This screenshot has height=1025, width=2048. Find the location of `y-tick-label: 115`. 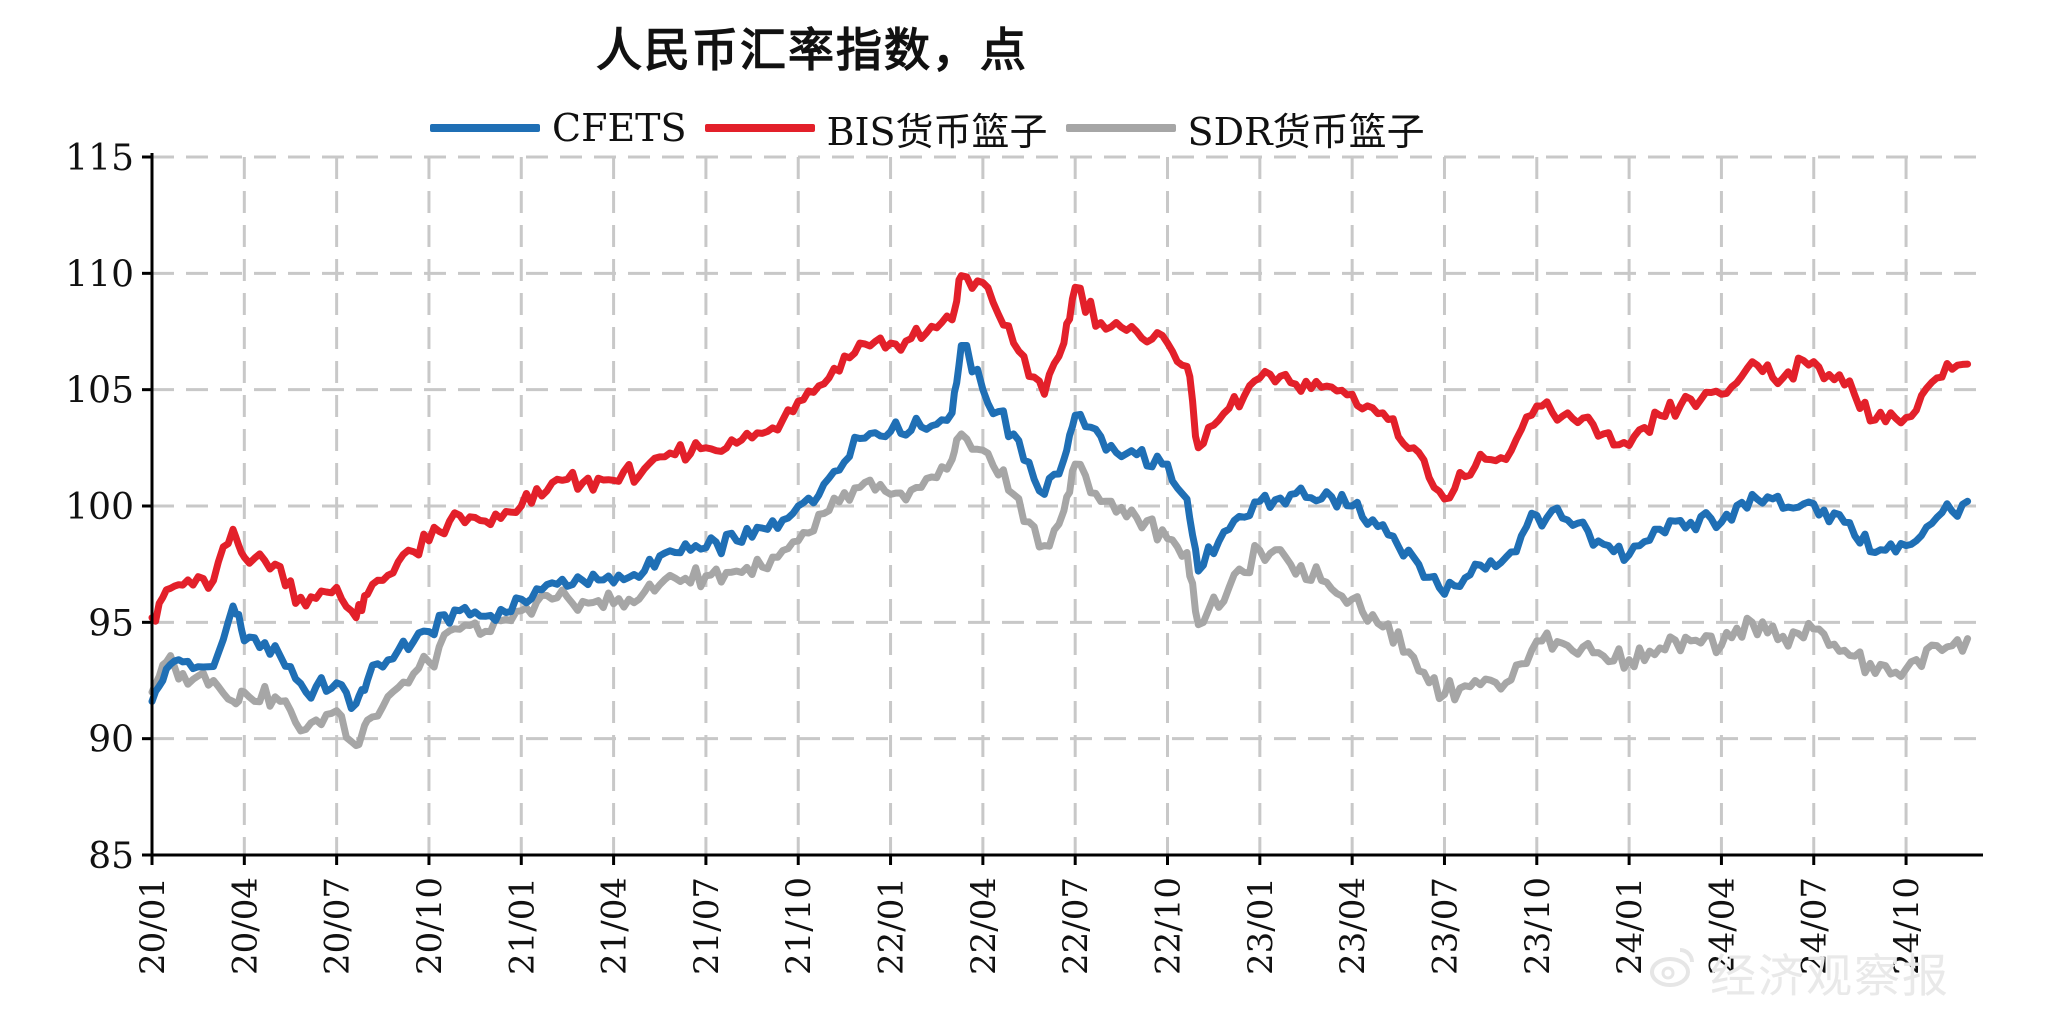

y-tick-label: 115 is located at coordinates (99, 158).